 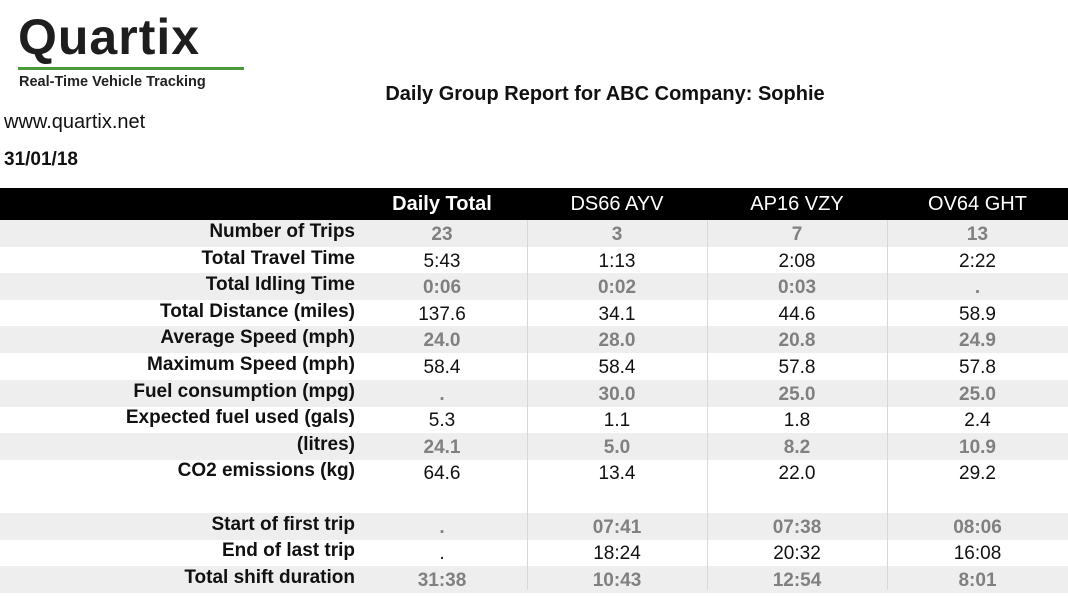 What do you see at coordinates (797, 527) in the screenshot?
I see `cell: 07:38` at bounding box center [797, 527].